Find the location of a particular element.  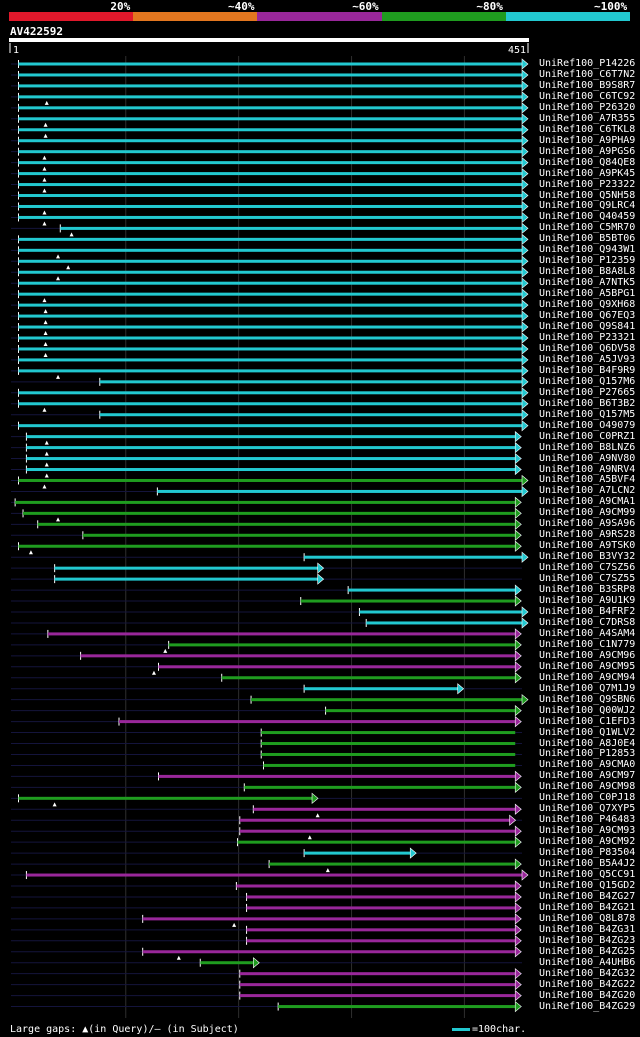

hit-name: UniRef100_B4FRF2 is located at coordinates (587, 611).